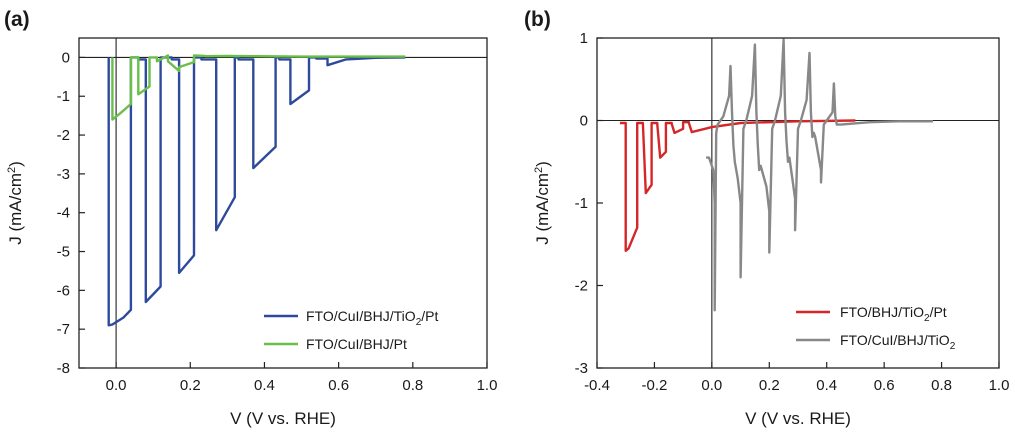 The height and width of the screenshot is (436, 1015). Describe the element at coordinates (283, 418) in the screenshot. I see `panel-a-x-axis-title: V (V vs. RHE)` at that location.